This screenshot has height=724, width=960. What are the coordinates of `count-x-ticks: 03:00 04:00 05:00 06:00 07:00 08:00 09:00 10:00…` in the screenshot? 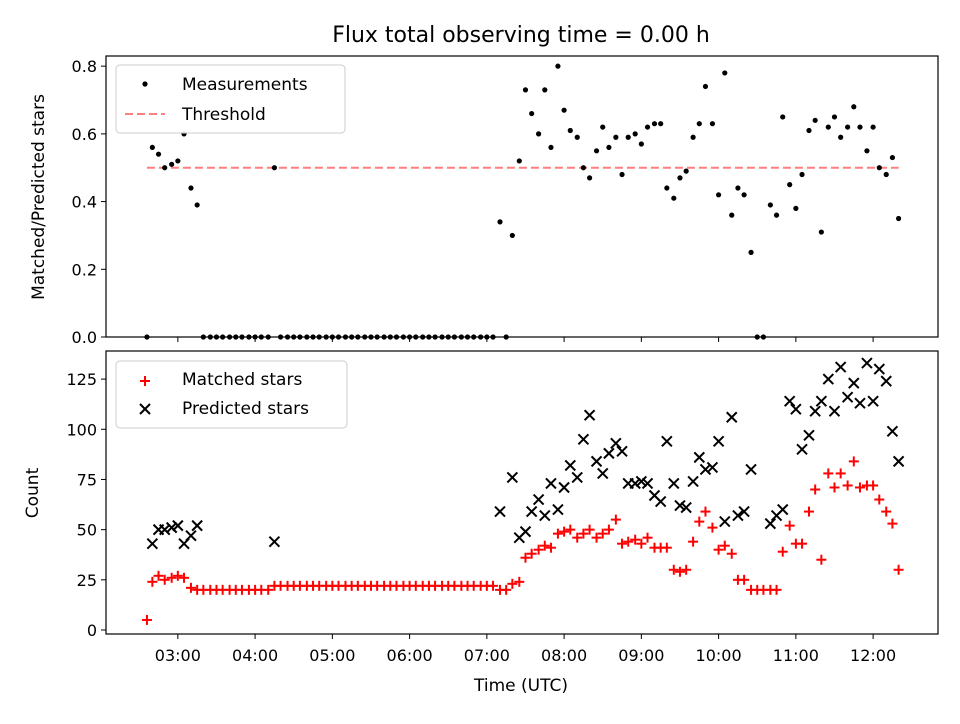 It's located at (525, 649).